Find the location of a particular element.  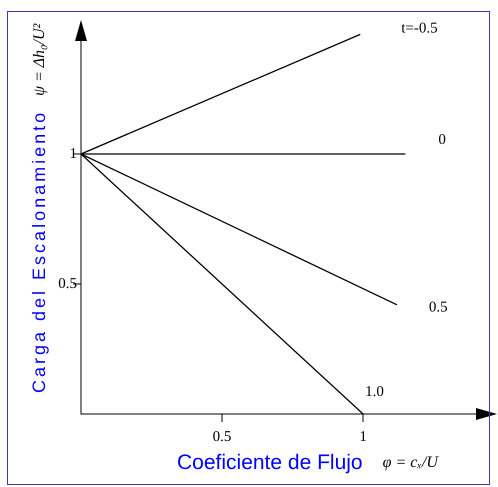

x-axis-title: Coeficiente de Flujo is located at coordinates (270, 462).